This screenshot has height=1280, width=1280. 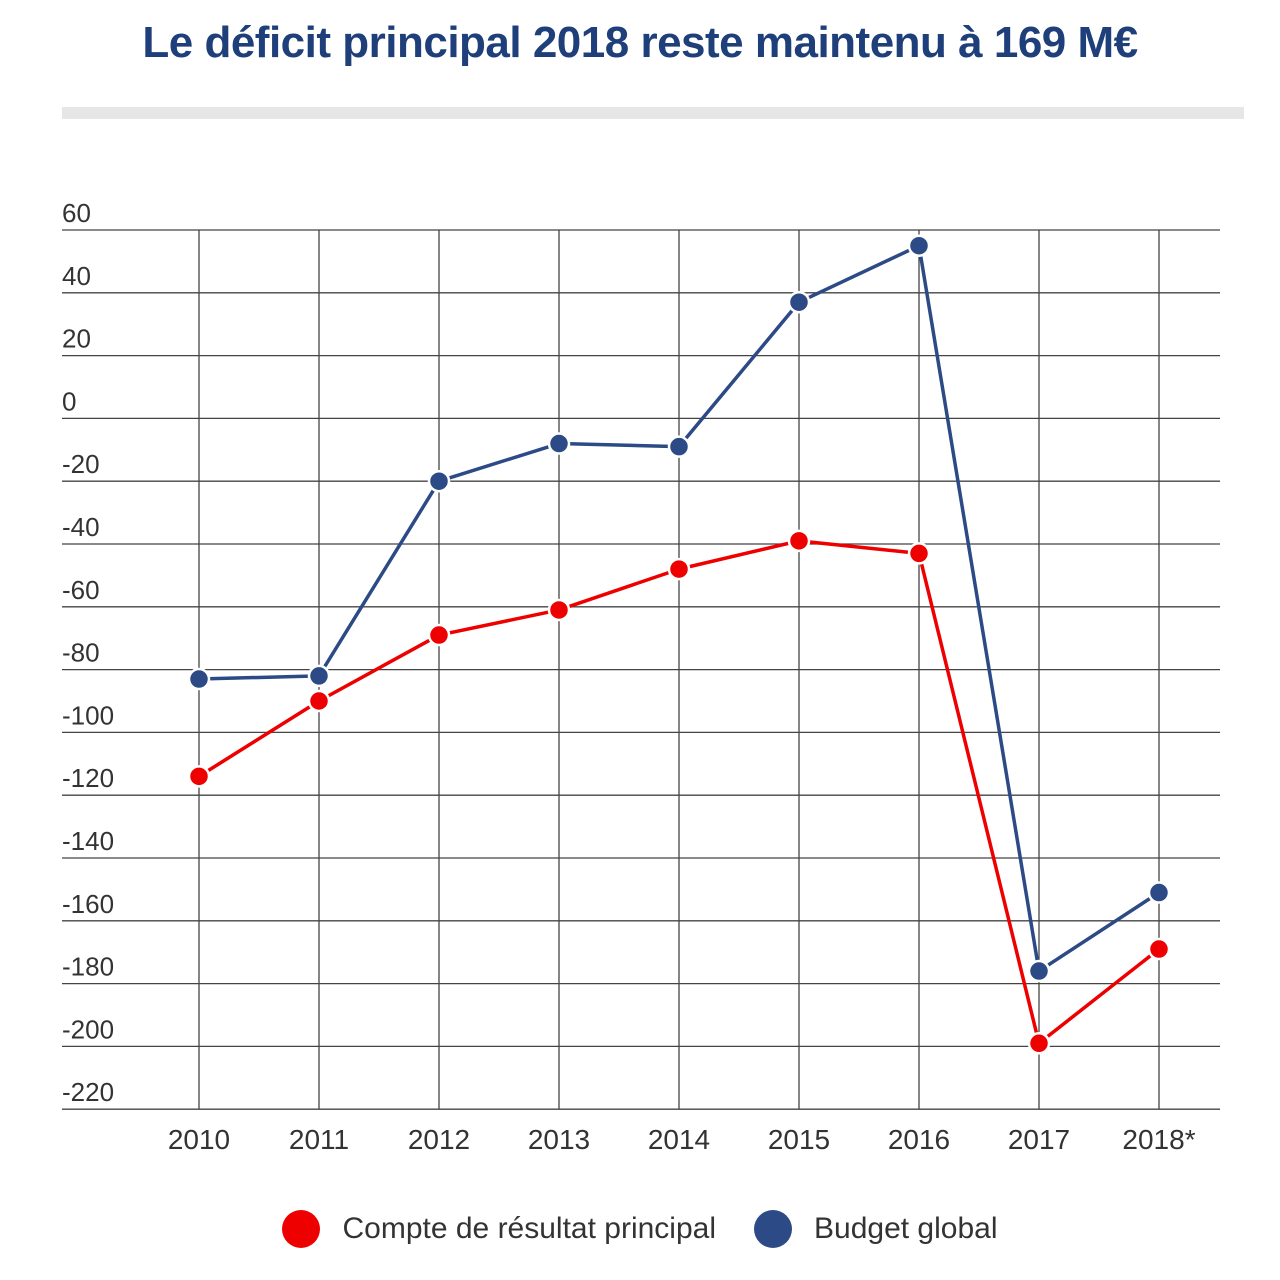 What do you see at coordinates (1039, 1139) in the screenshot?
I see `x-tick-label: 2017` at bounding box center [1039, 1139].